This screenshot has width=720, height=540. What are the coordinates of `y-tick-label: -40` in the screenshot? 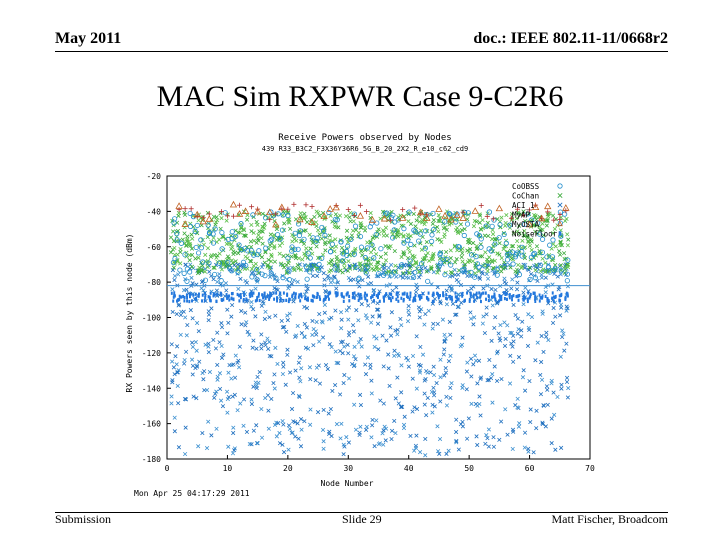 It's located at (154, 211).